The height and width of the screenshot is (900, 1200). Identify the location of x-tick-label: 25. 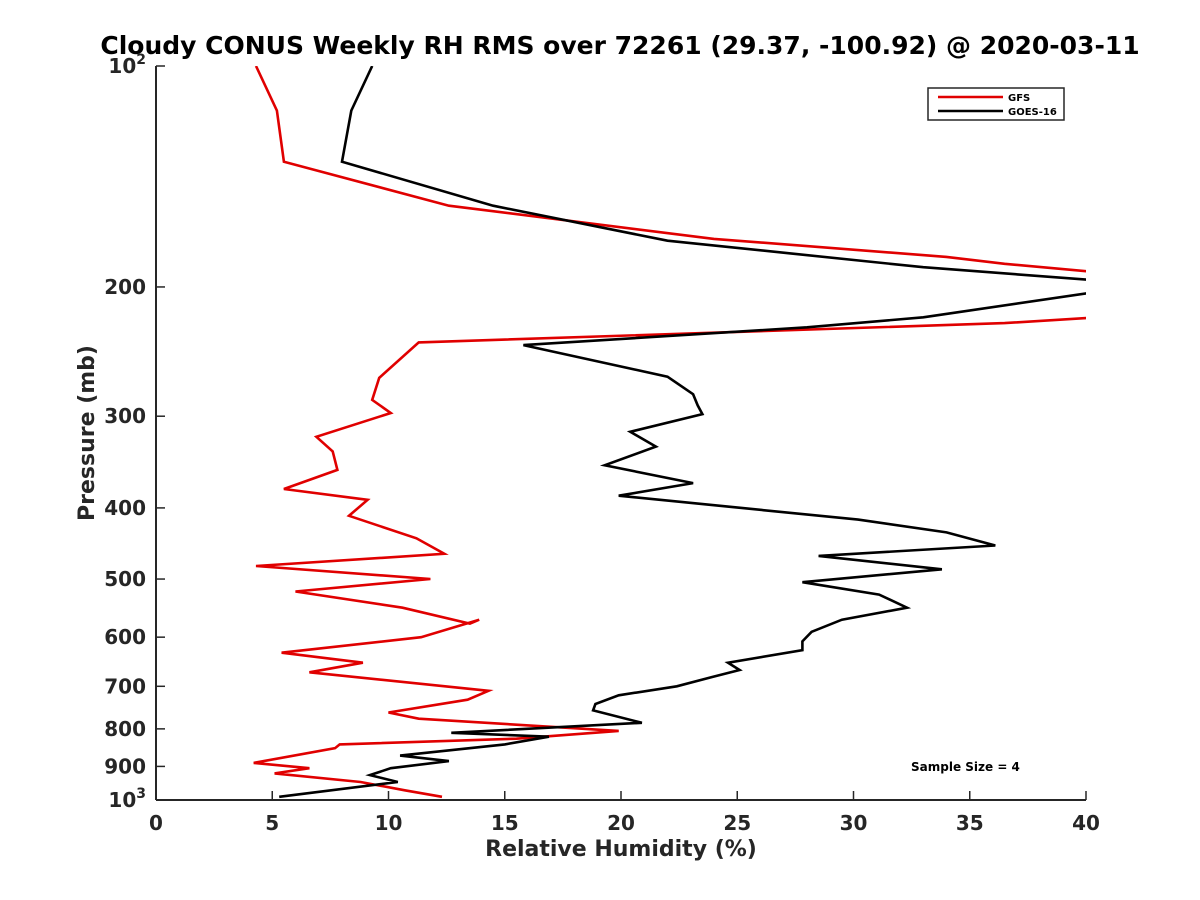
(737, 823).